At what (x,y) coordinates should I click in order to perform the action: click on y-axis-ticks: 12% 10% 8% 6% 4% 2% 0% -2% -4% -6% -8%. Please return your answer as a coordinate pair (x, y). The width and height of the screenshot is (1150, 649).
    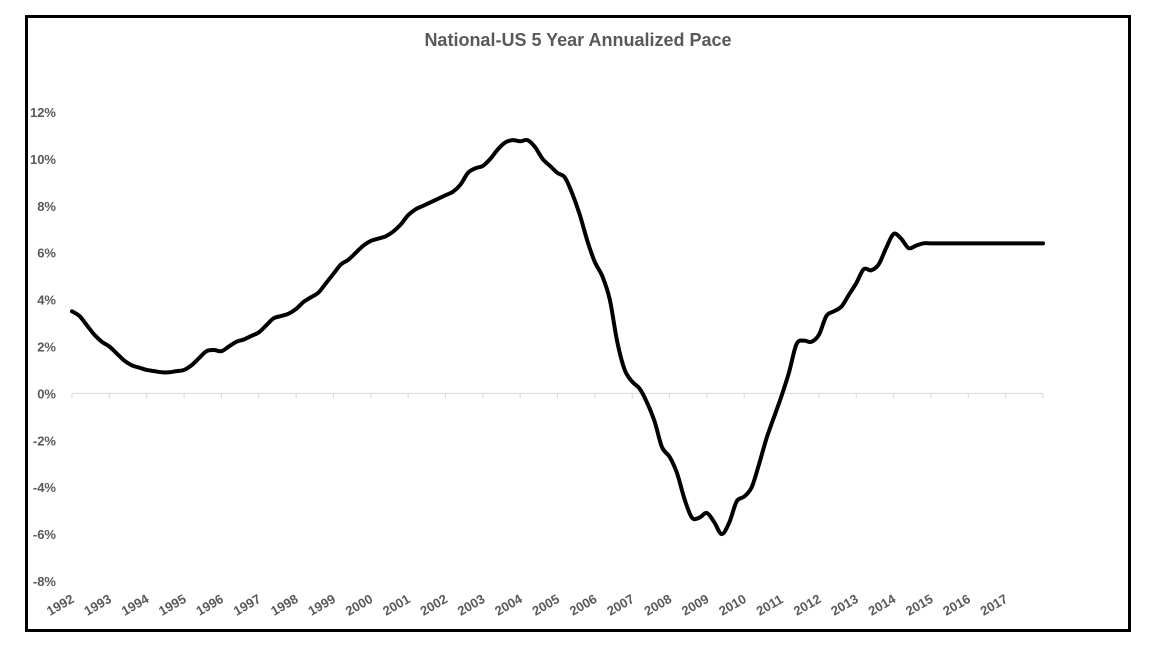
    Looking at the image, I should click on (43, 347).